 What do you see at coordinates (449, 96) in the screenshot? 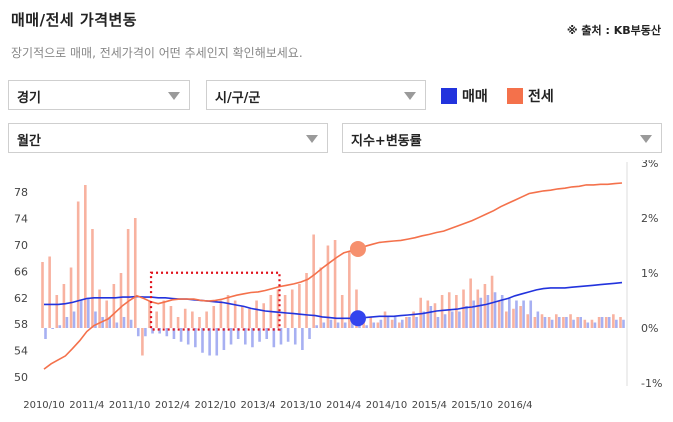
I see `sale-swatch-icon` at bounding box center [449, 96].